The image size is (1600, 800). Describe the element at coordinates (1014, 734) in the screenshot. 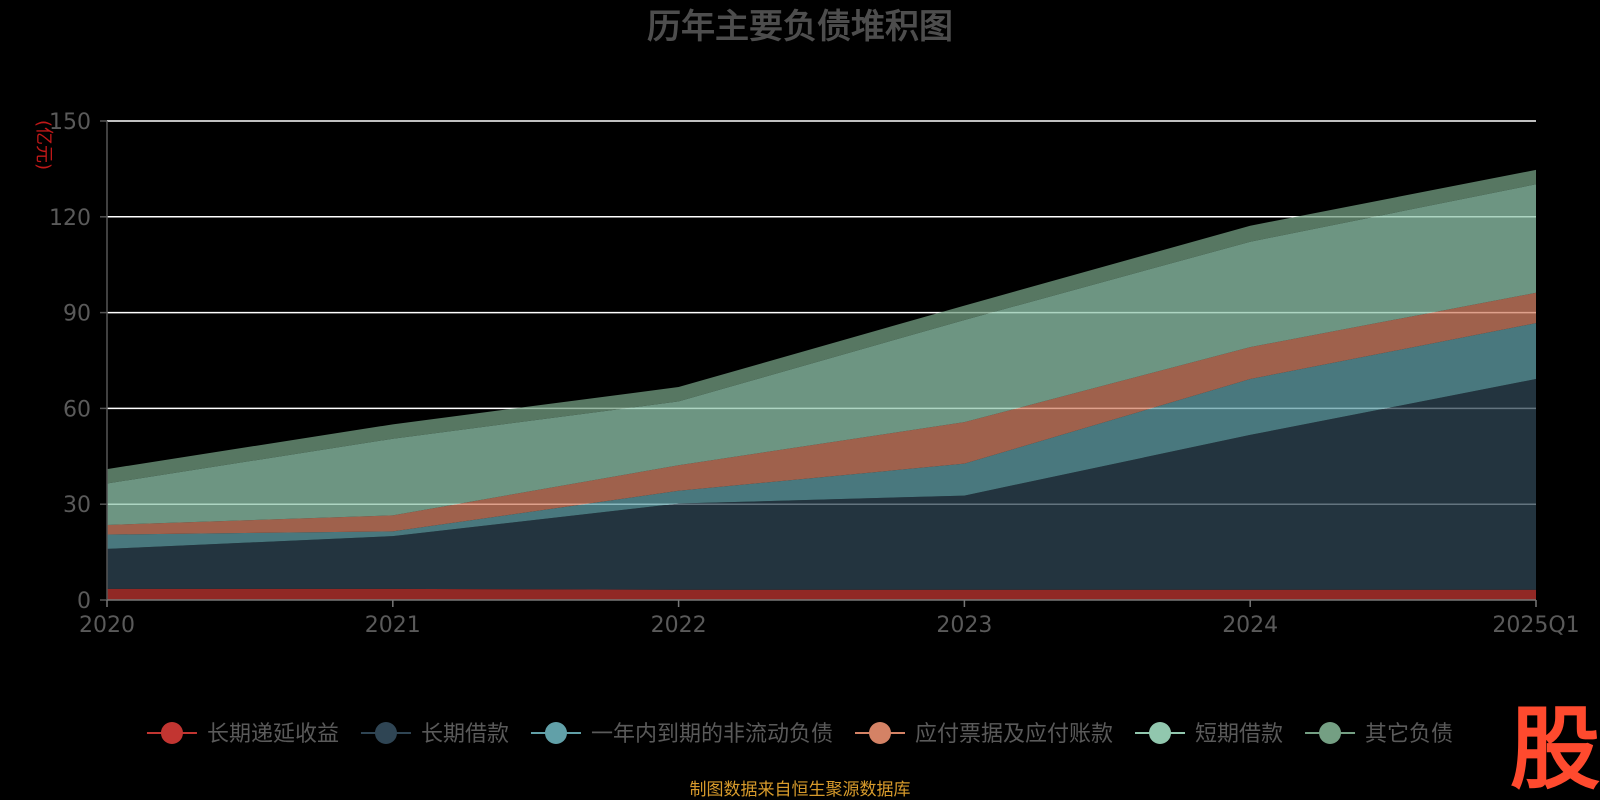

I see `legend-label: 应付票据及应付账款` at that location.